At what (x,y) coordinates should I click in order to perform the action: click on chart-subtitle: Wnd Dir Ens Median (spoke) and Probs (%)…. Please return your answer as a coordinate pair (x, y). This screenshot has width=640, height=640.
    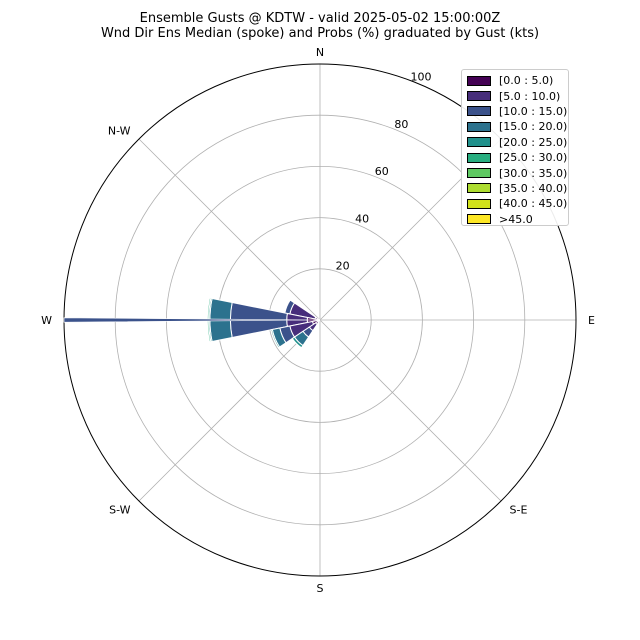
    Looking at the image, I should click on (320, 33).